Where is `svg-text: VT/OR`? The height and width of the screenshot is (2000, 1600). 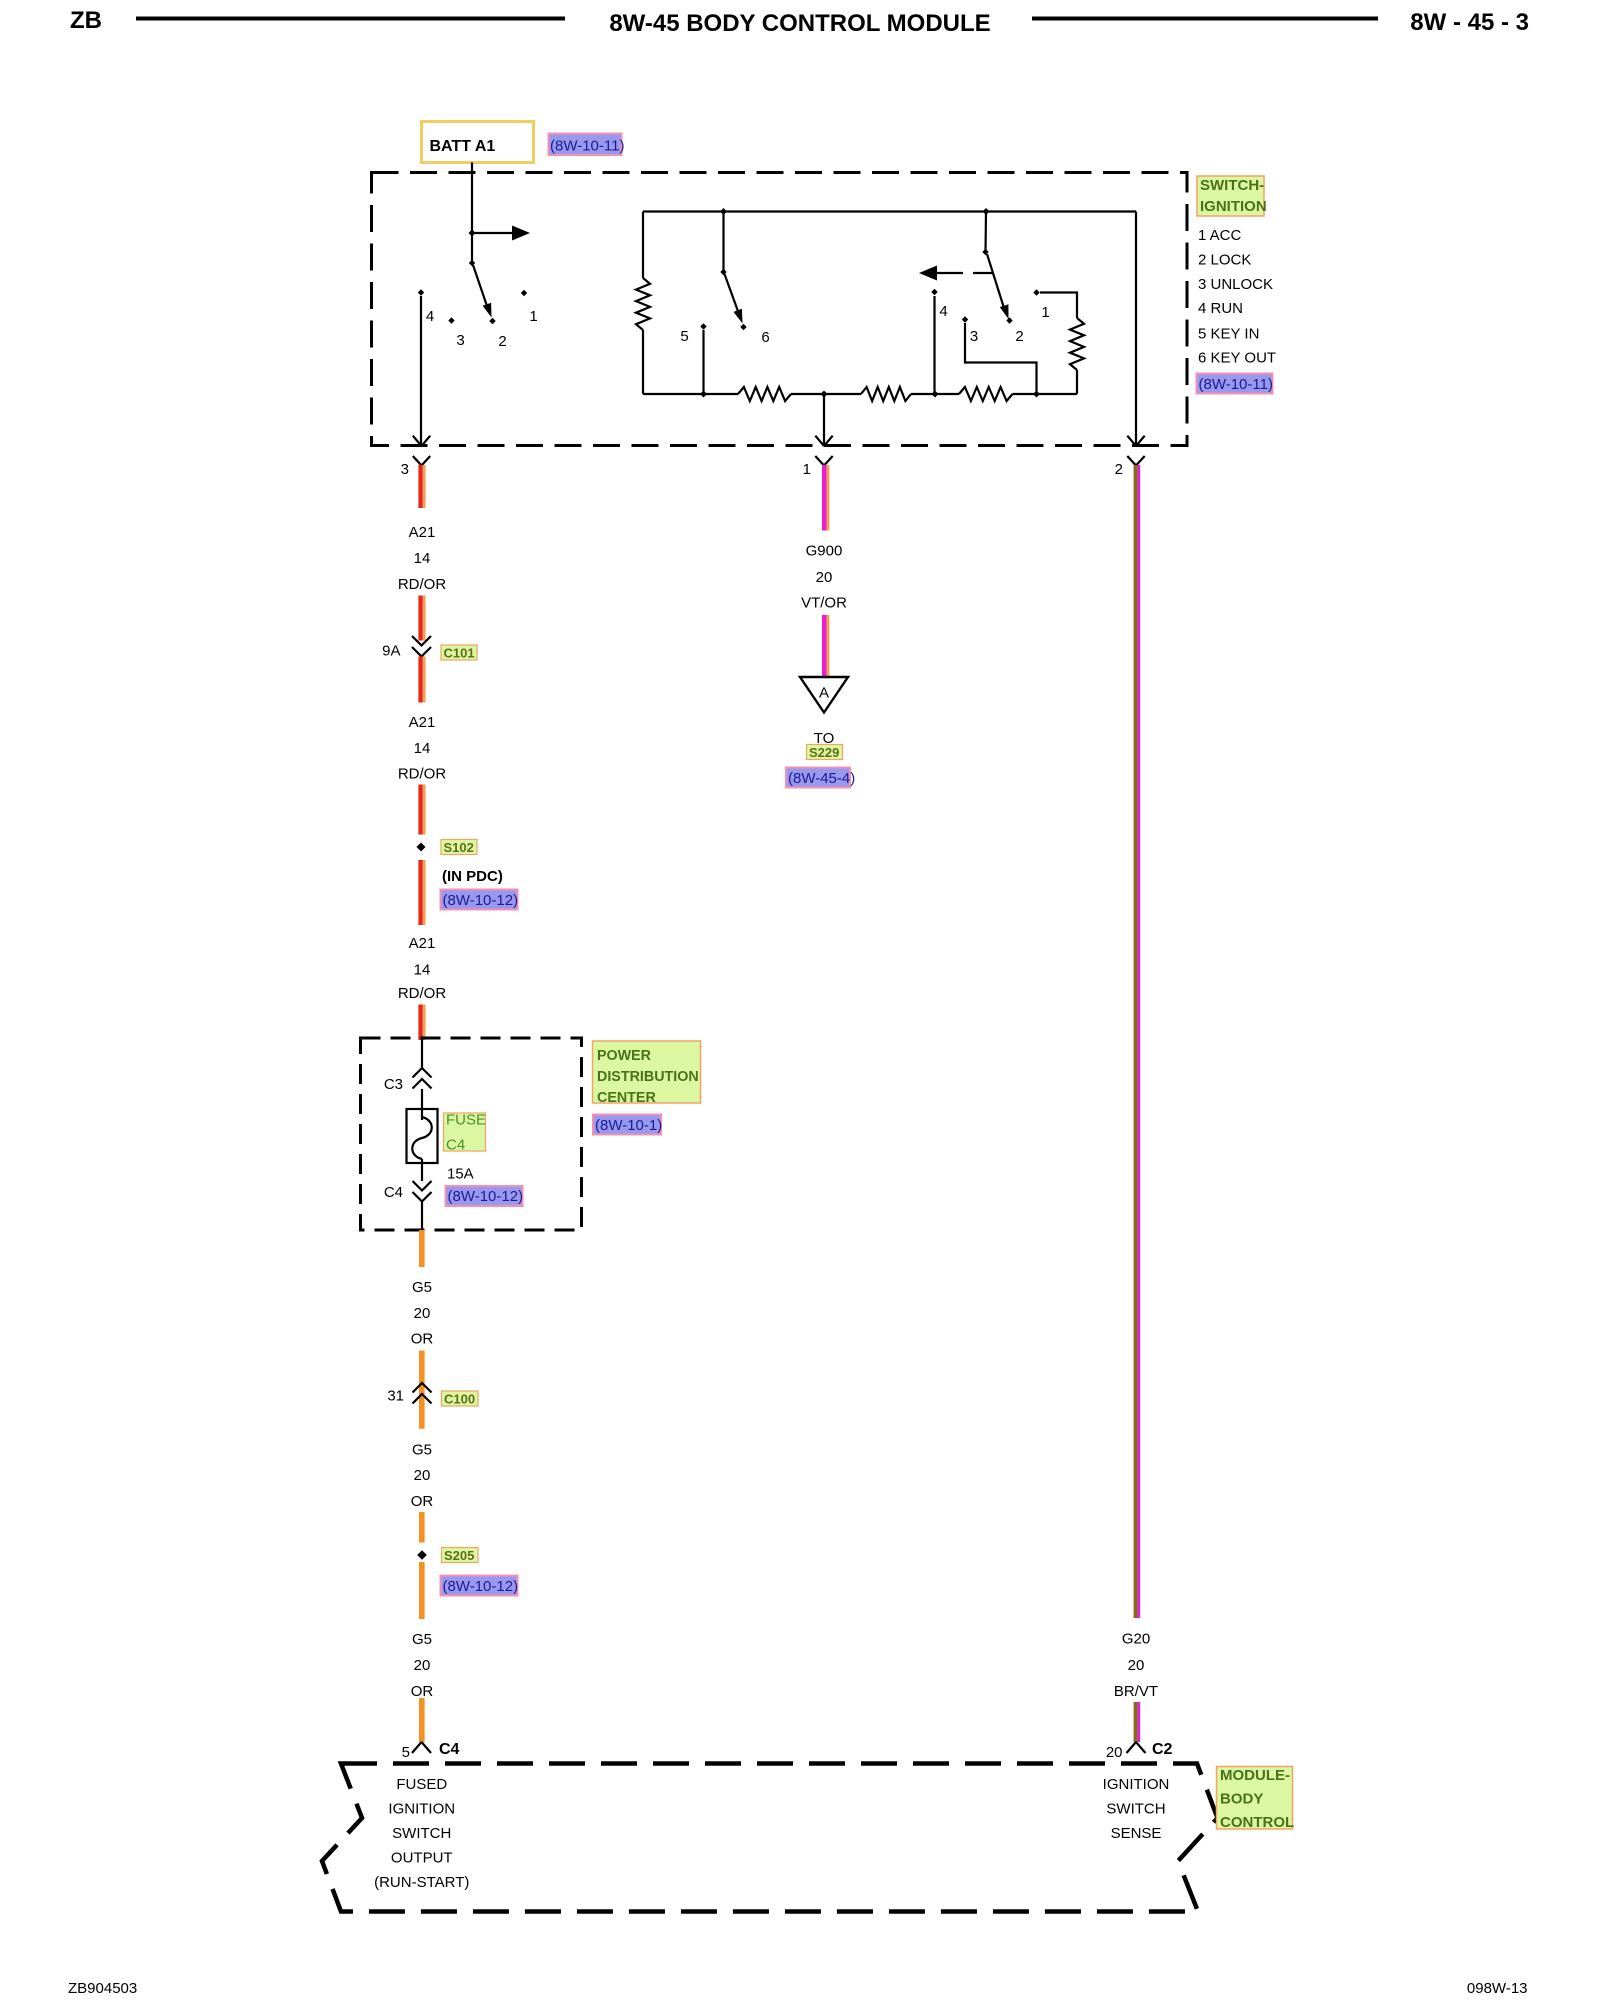 svg-text: VT/OR is located at coordinates (824, 603).